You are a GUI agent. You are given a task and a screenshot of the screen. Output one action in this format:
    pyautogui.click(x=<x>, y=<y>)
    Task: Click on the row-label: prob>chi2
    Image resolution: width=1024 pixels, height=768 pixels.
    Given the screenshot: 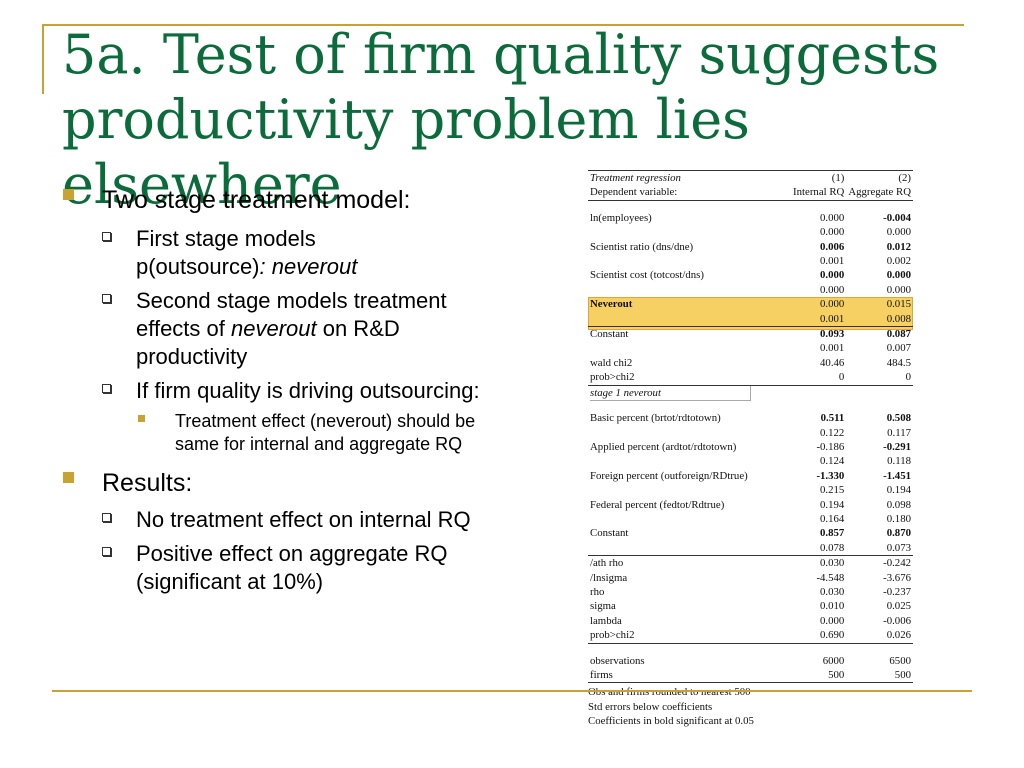 What is the action you would take?
    pyautogui.click(x=689, y=636)
    